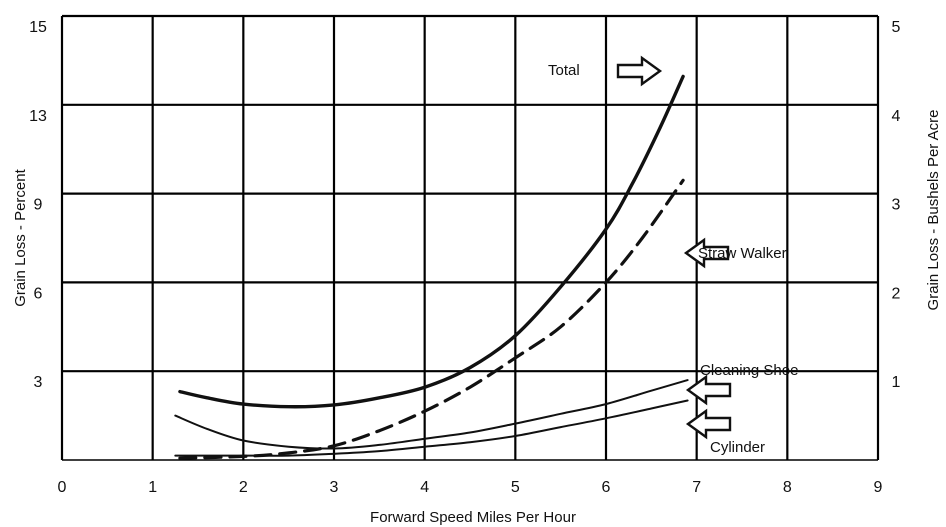  Describe the element at coordinates (749, 370) in the screenshot. I see `annotation-cleaning-shoe: Cleaning Shoe` at that location.